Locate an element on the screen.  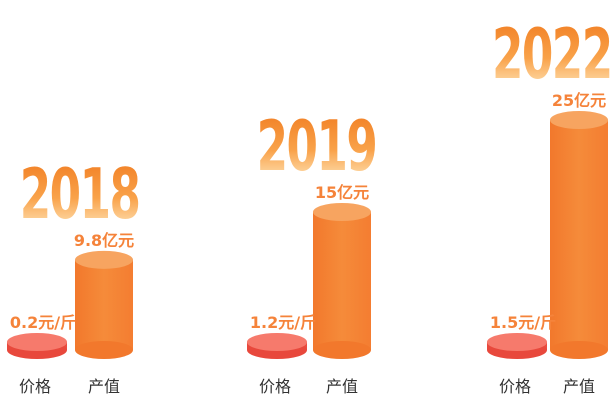
year-heading-2019: 2019 is located at coordinates (317, 146).